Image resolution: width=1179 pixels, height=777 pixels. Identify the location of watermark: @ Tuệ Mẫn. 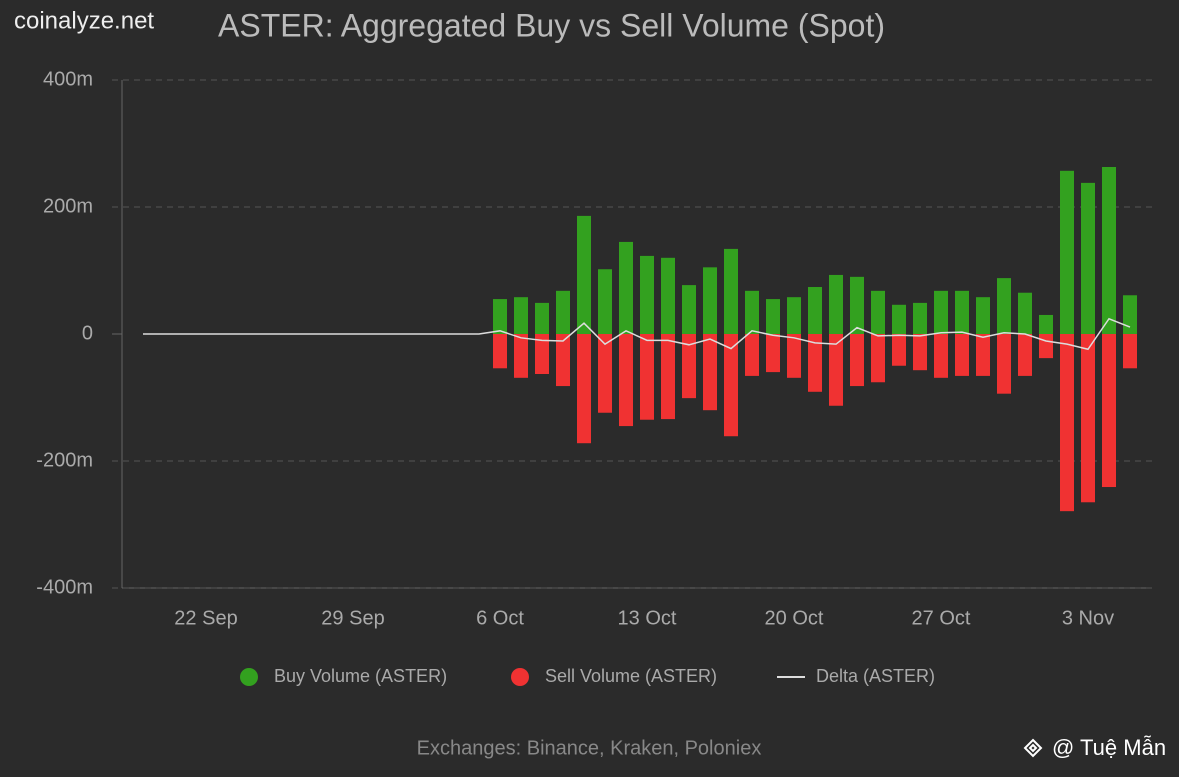
(1109, 747).